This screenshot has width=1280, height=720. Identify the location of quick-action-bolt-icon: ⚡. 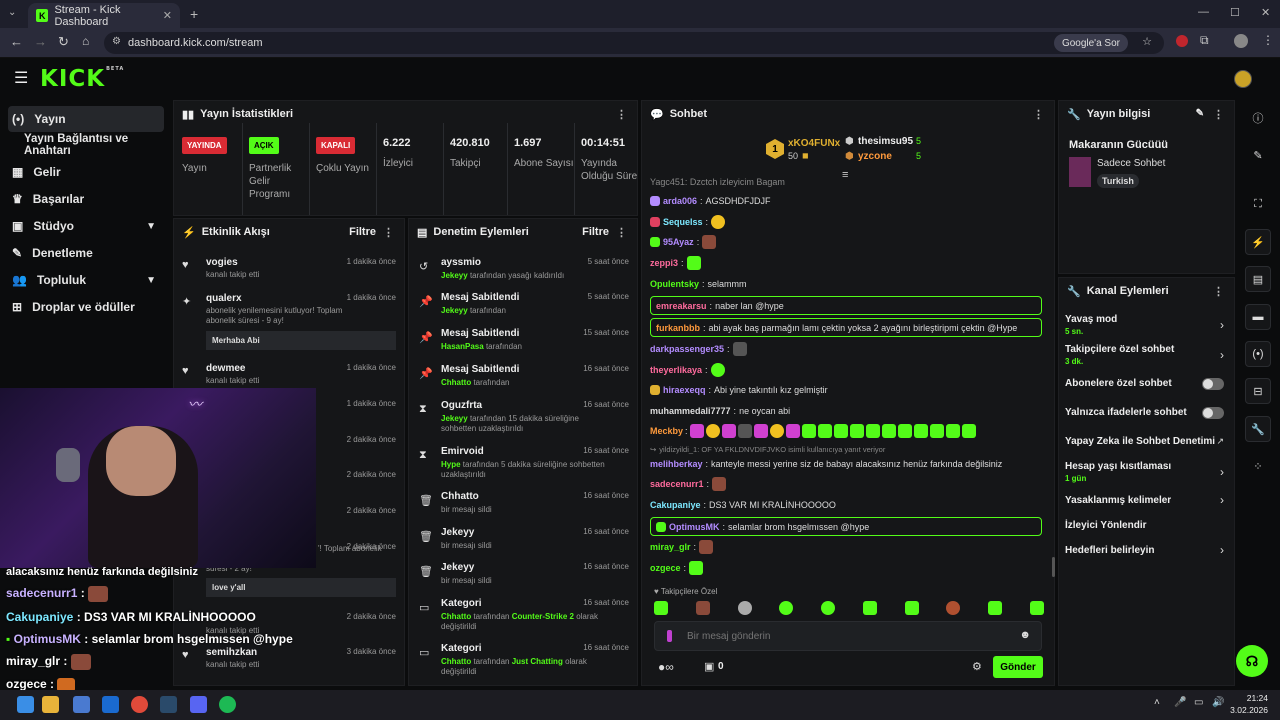
(1258, 242).